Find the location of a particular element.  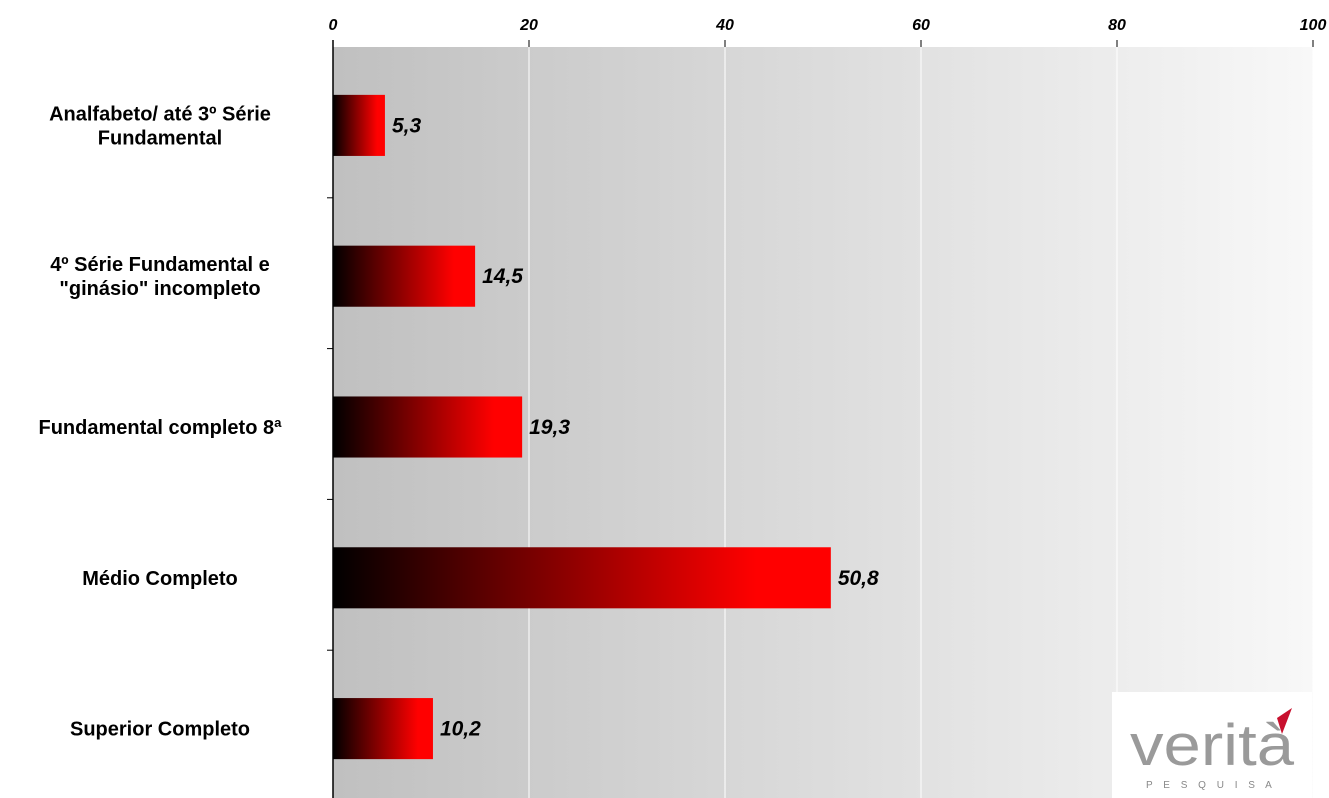

category-label: Médio Completo is located at coordinates (160, 579).